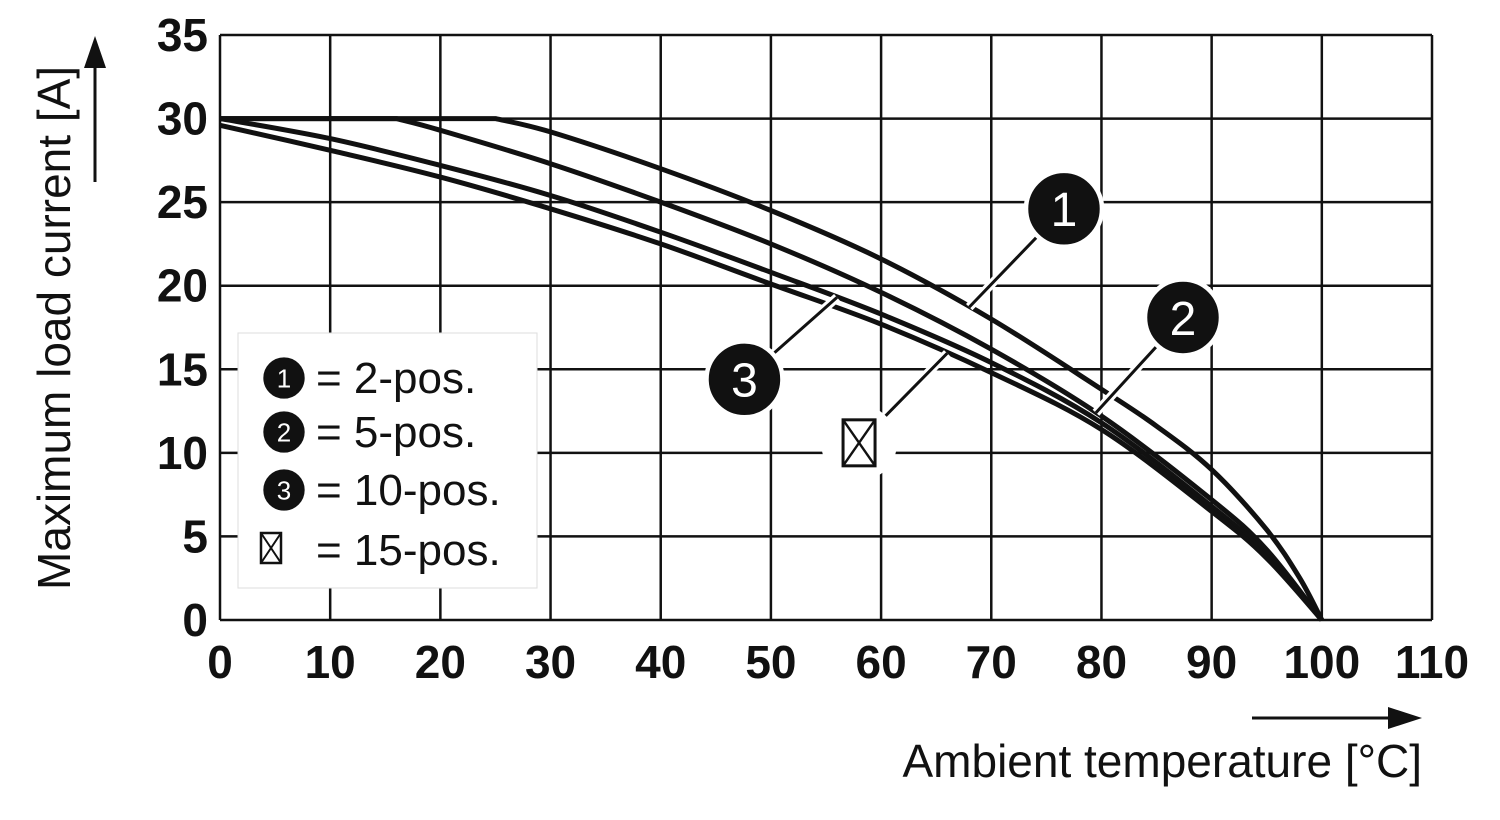 The height and width of the screenshot is (820, 1500). Describe the element at coordinates (182, 119) in the screenshot. I see `y-tick-label: 30` at that location.